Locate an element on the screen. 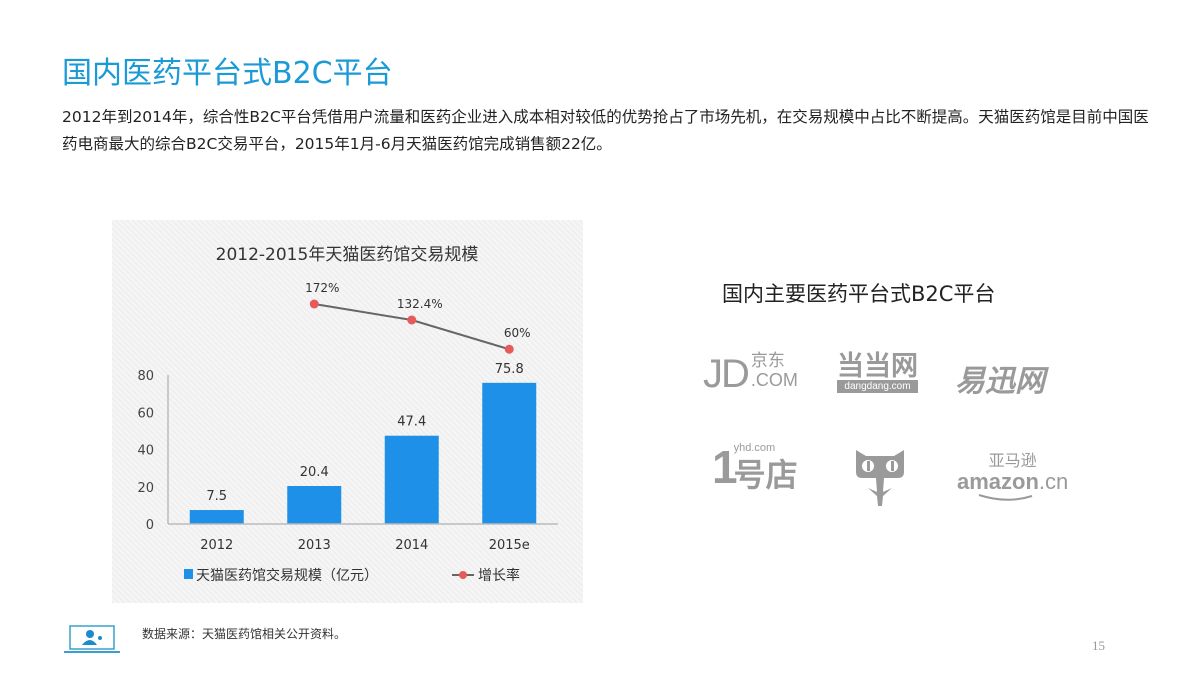 The image size is (1200, 675). y-tick-label: 0 is located at coordinates (150, 525).